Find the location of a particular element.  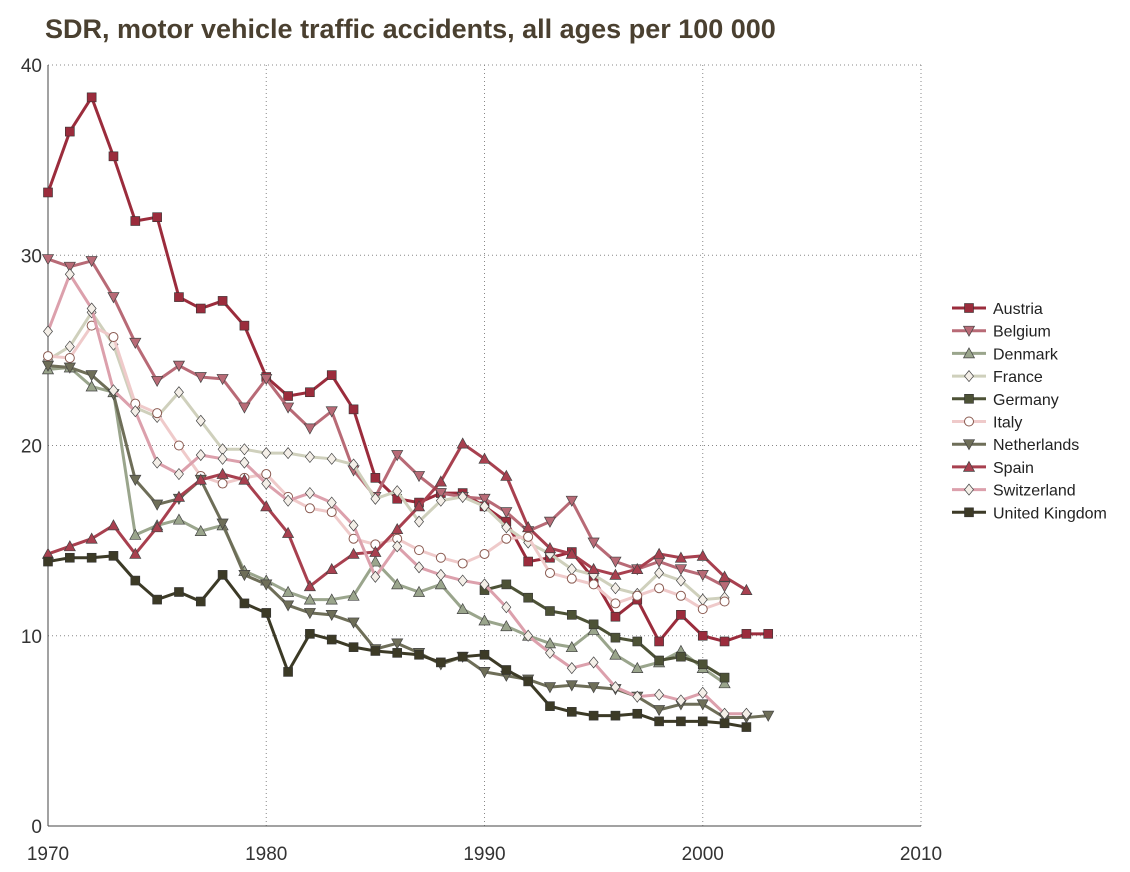

legend-label: France is located at coordinates (1018, 377).